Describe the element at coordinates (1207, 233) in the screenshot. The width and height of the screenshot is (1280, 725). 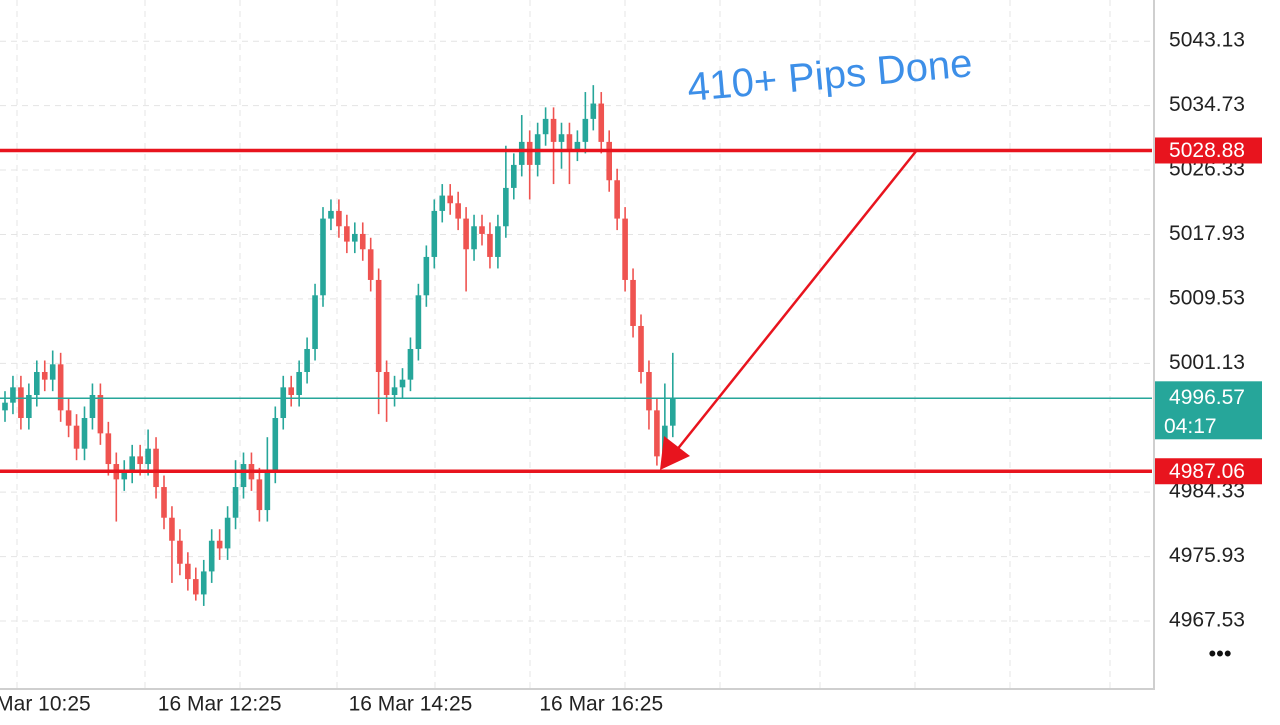
I see `y-tick-label: 5017.93` at that location.